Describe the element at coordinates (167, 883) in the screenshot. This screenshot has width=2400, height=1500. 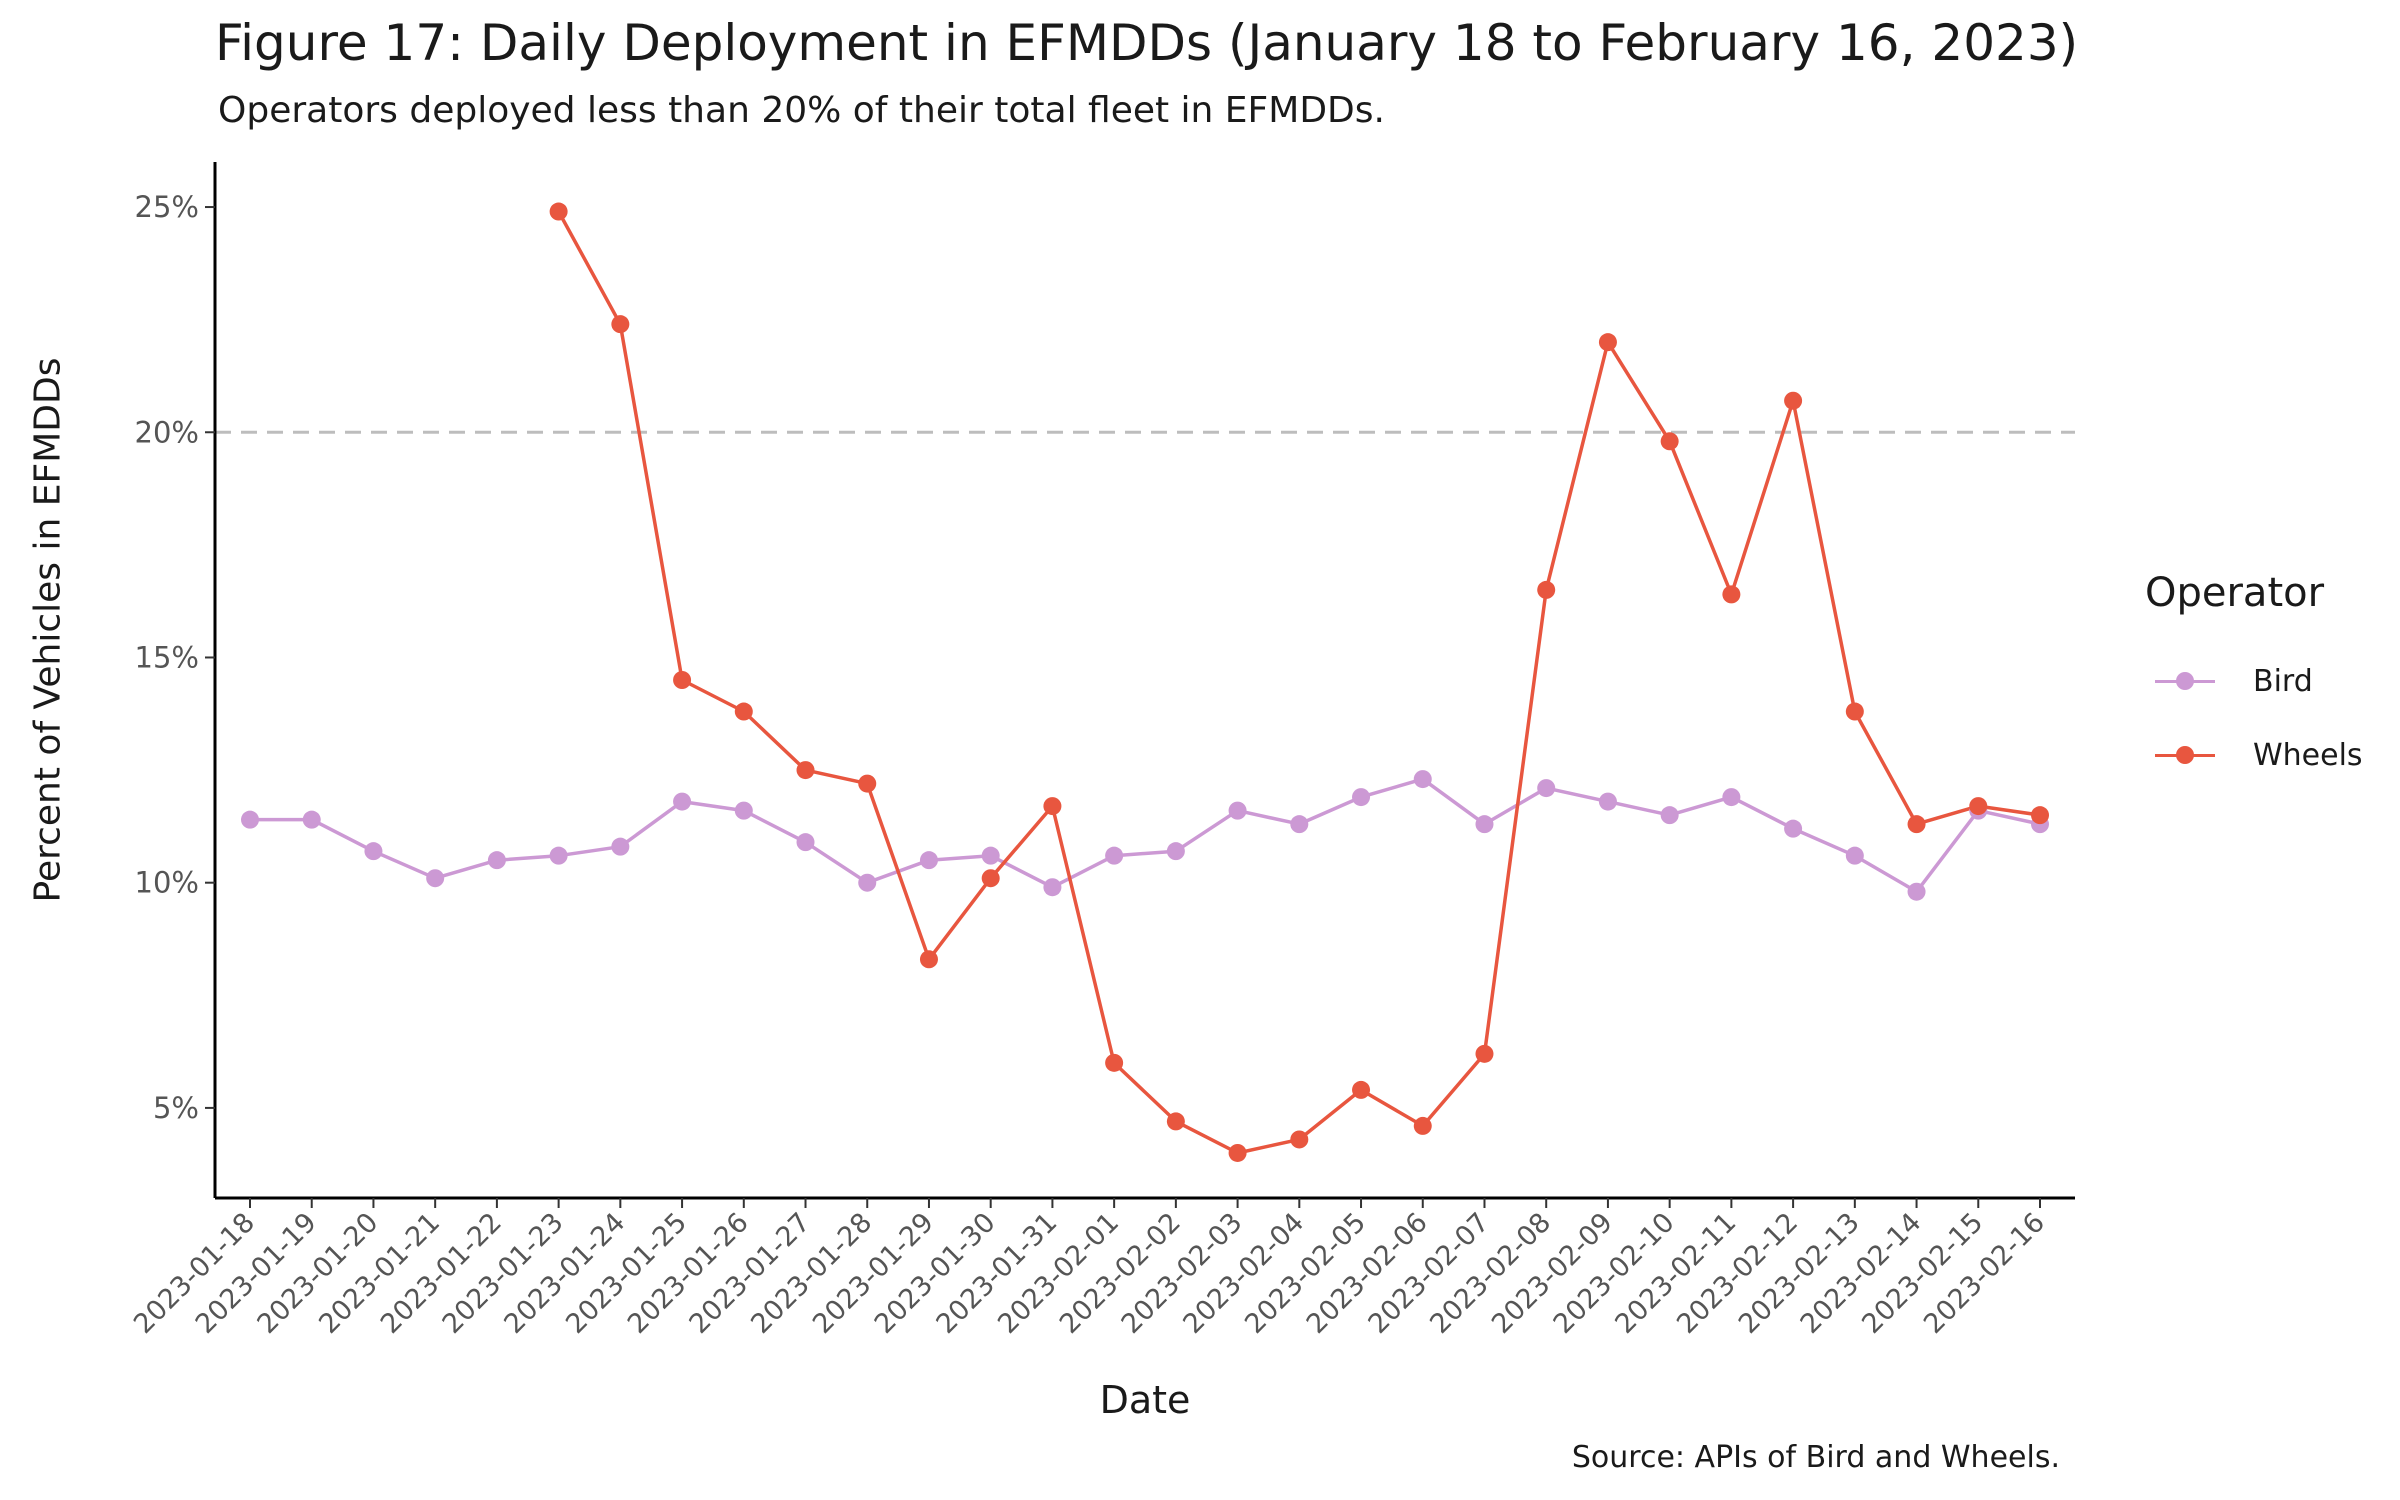
I see `y-tick-label: 10%` at that location.